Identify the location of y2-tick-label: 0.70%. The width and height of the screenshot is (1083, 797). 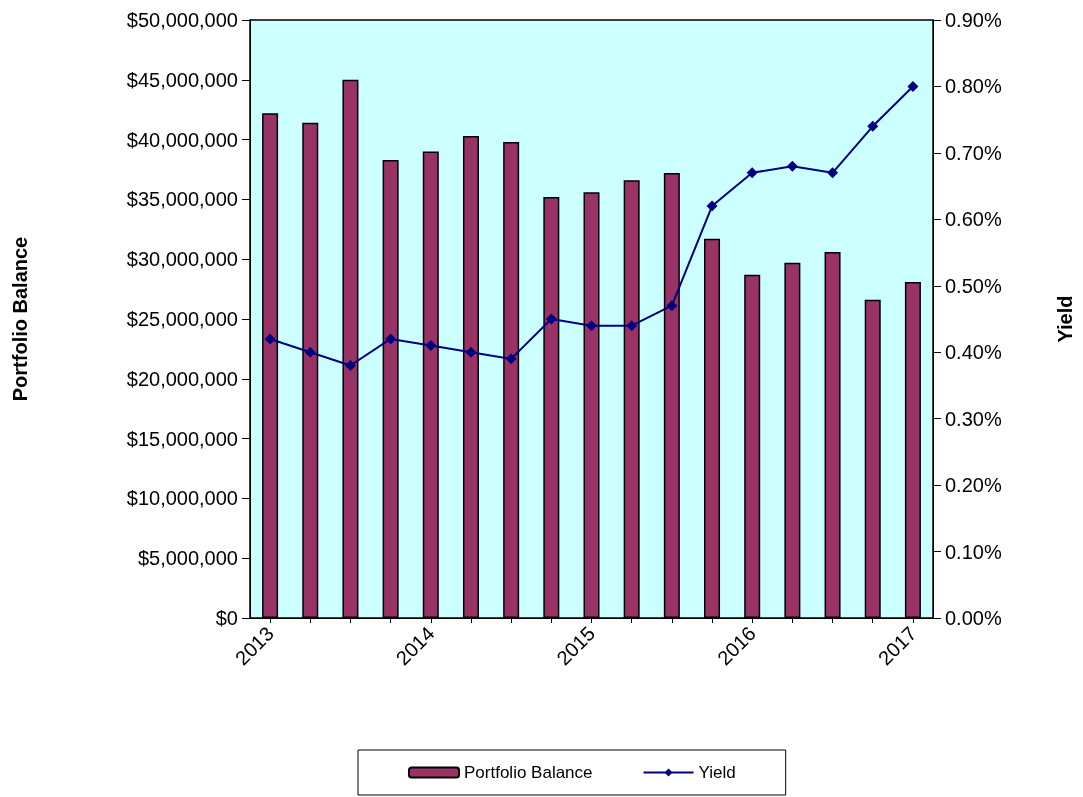
(973, 152).